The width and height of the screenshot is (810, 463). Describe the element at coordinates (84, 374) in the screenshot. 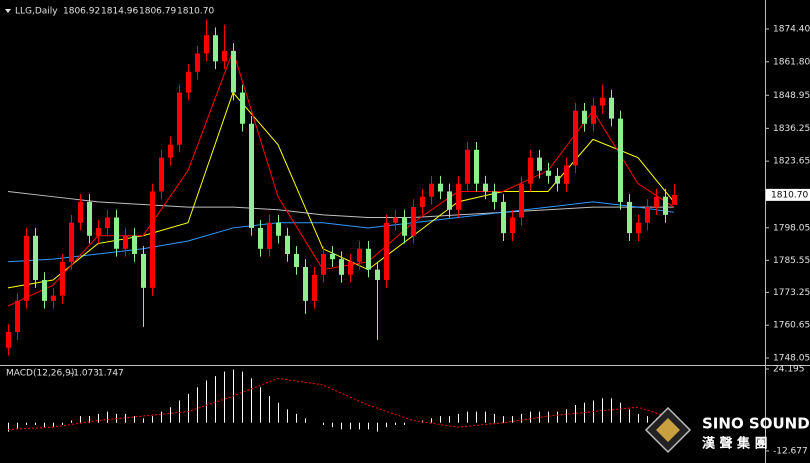

I see `macd-main-value: -1.073` at that location.